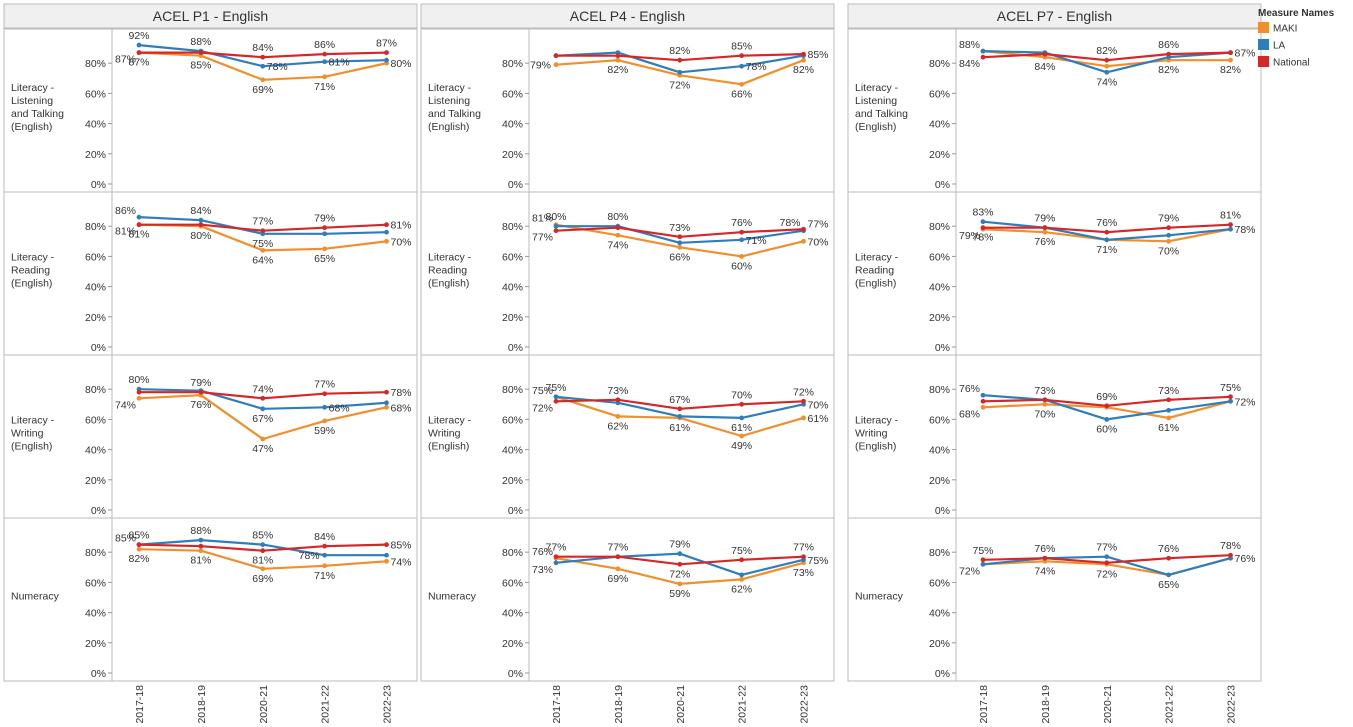 The width and height of the screenshot is (1353, 727). I want to click on row-label: Literacy -Listening and Talking (English), so click(881, 107).